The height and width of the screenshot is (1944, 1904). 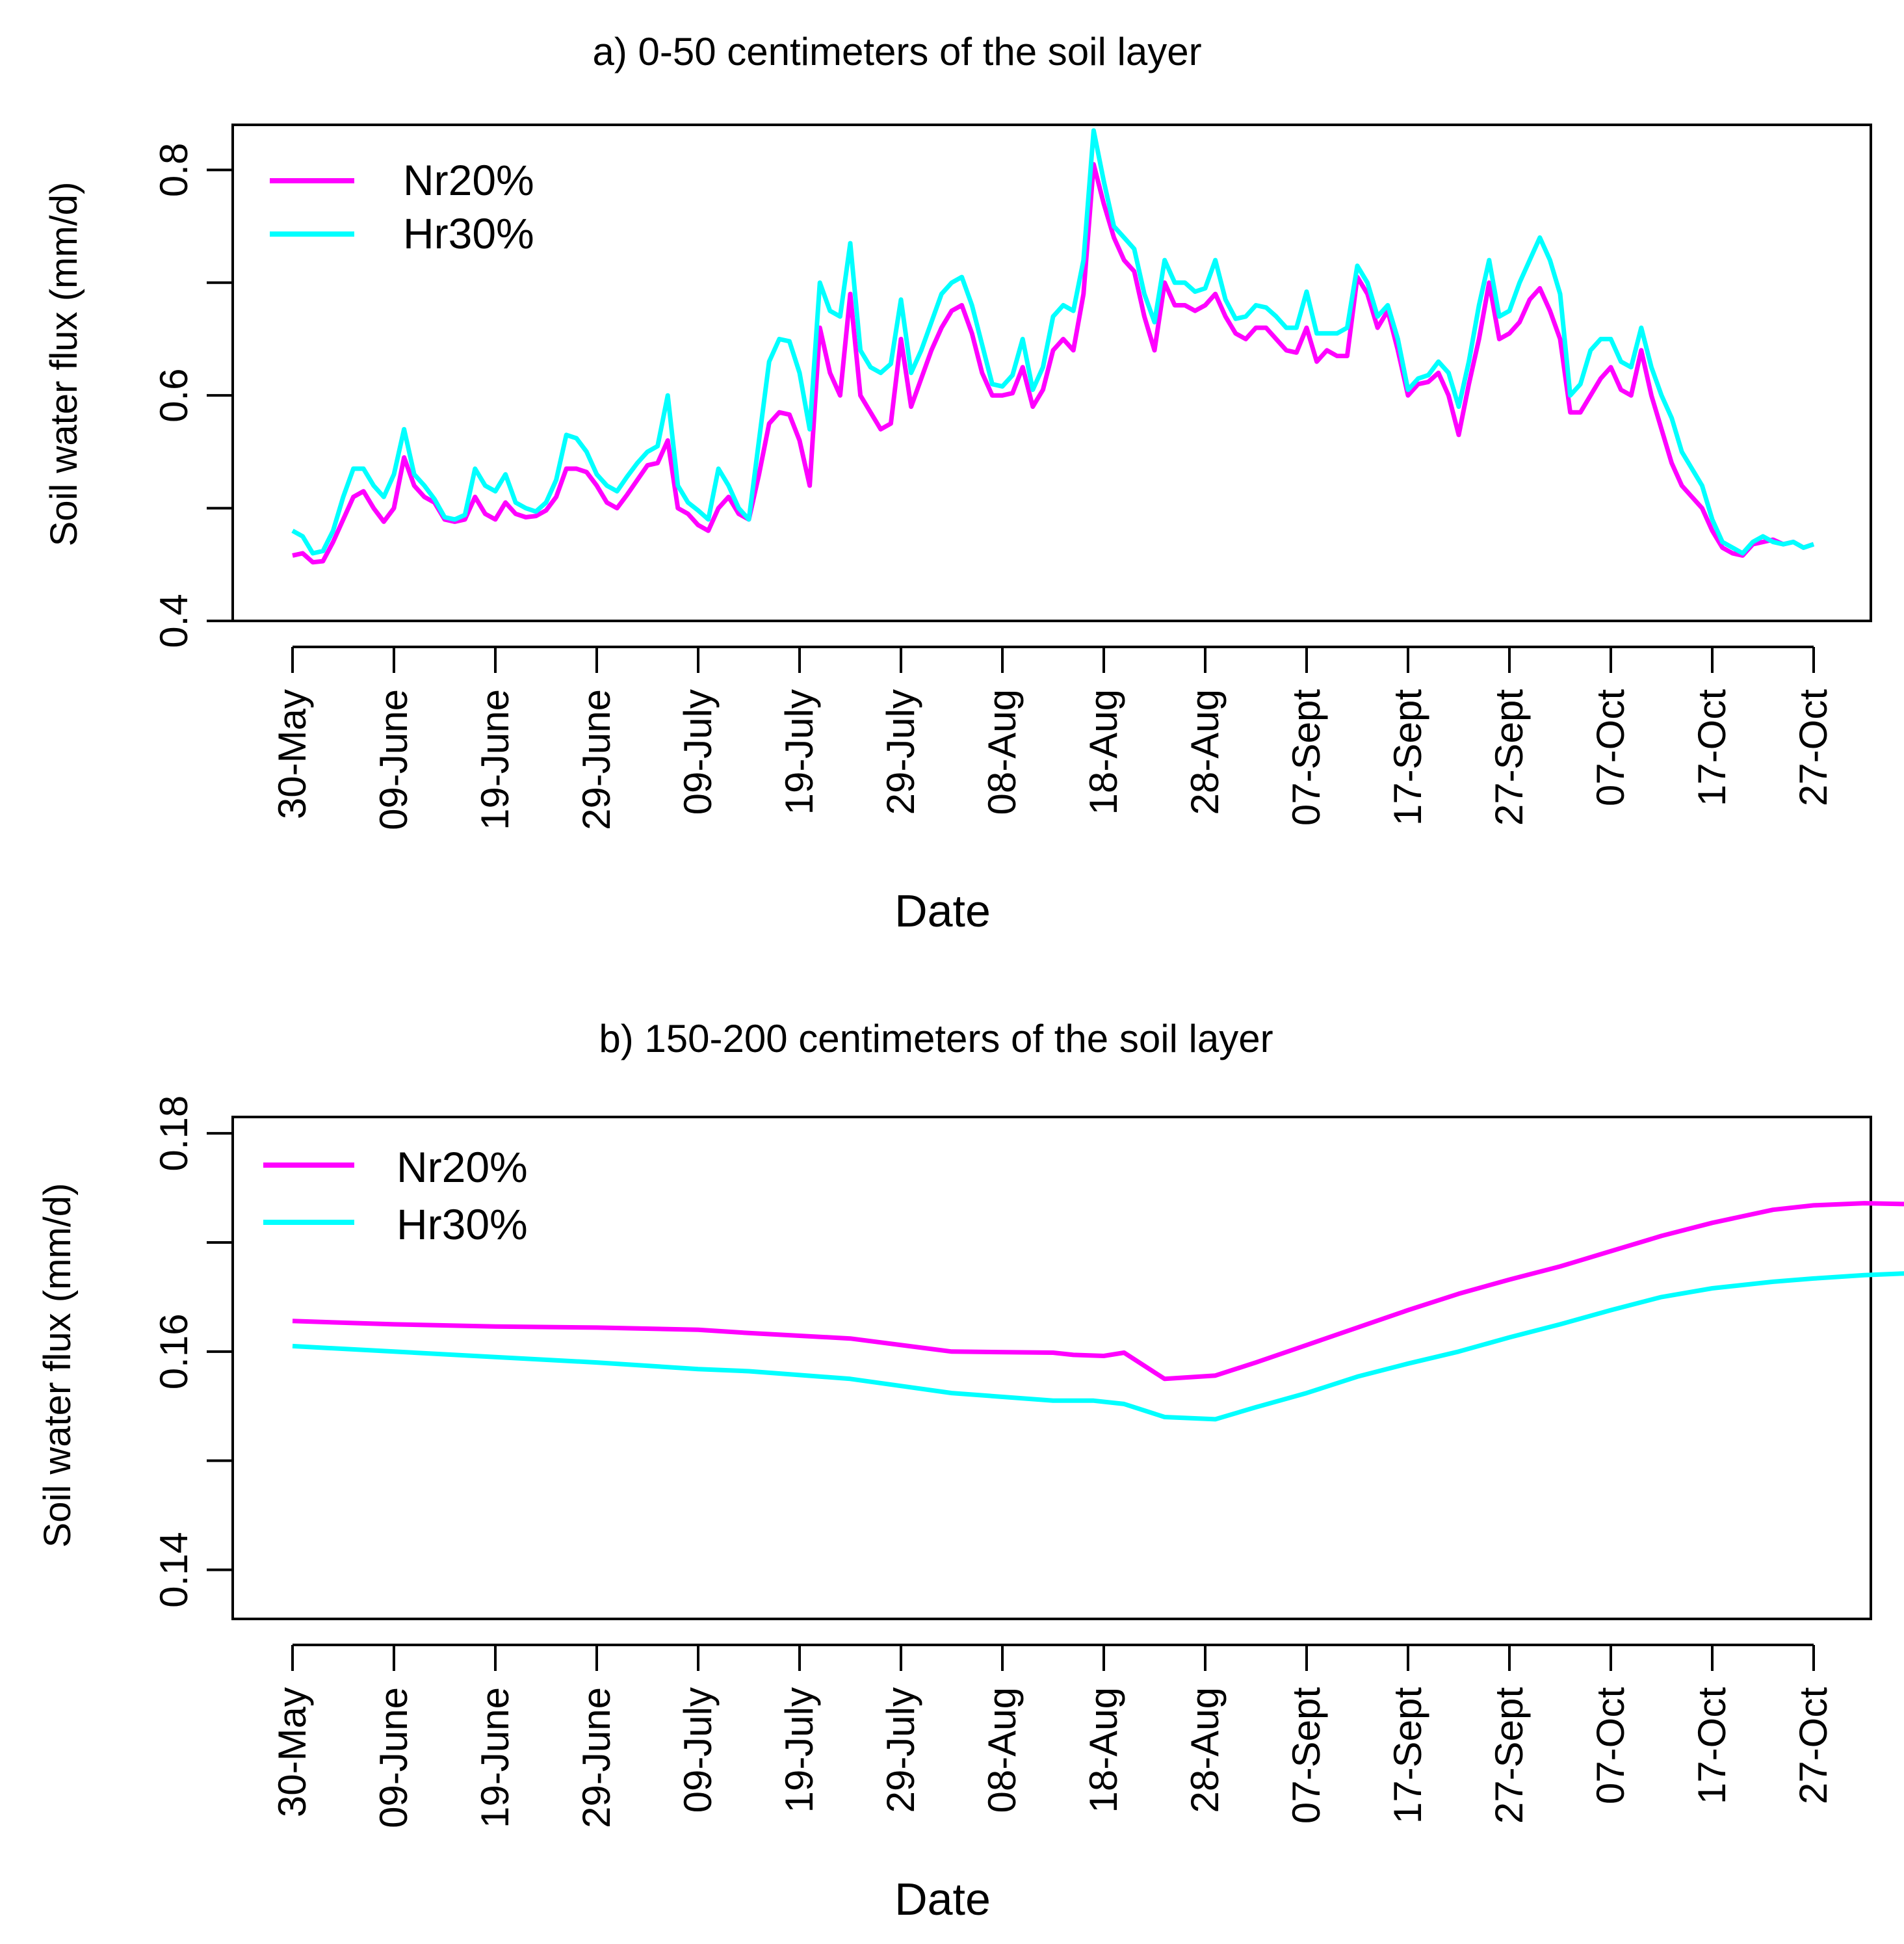 What do you see at coordinates (698, 1750) in the screenshot?
I see `panel-b-x-tick-label: 09-July` at bounding box center [698, 1750].